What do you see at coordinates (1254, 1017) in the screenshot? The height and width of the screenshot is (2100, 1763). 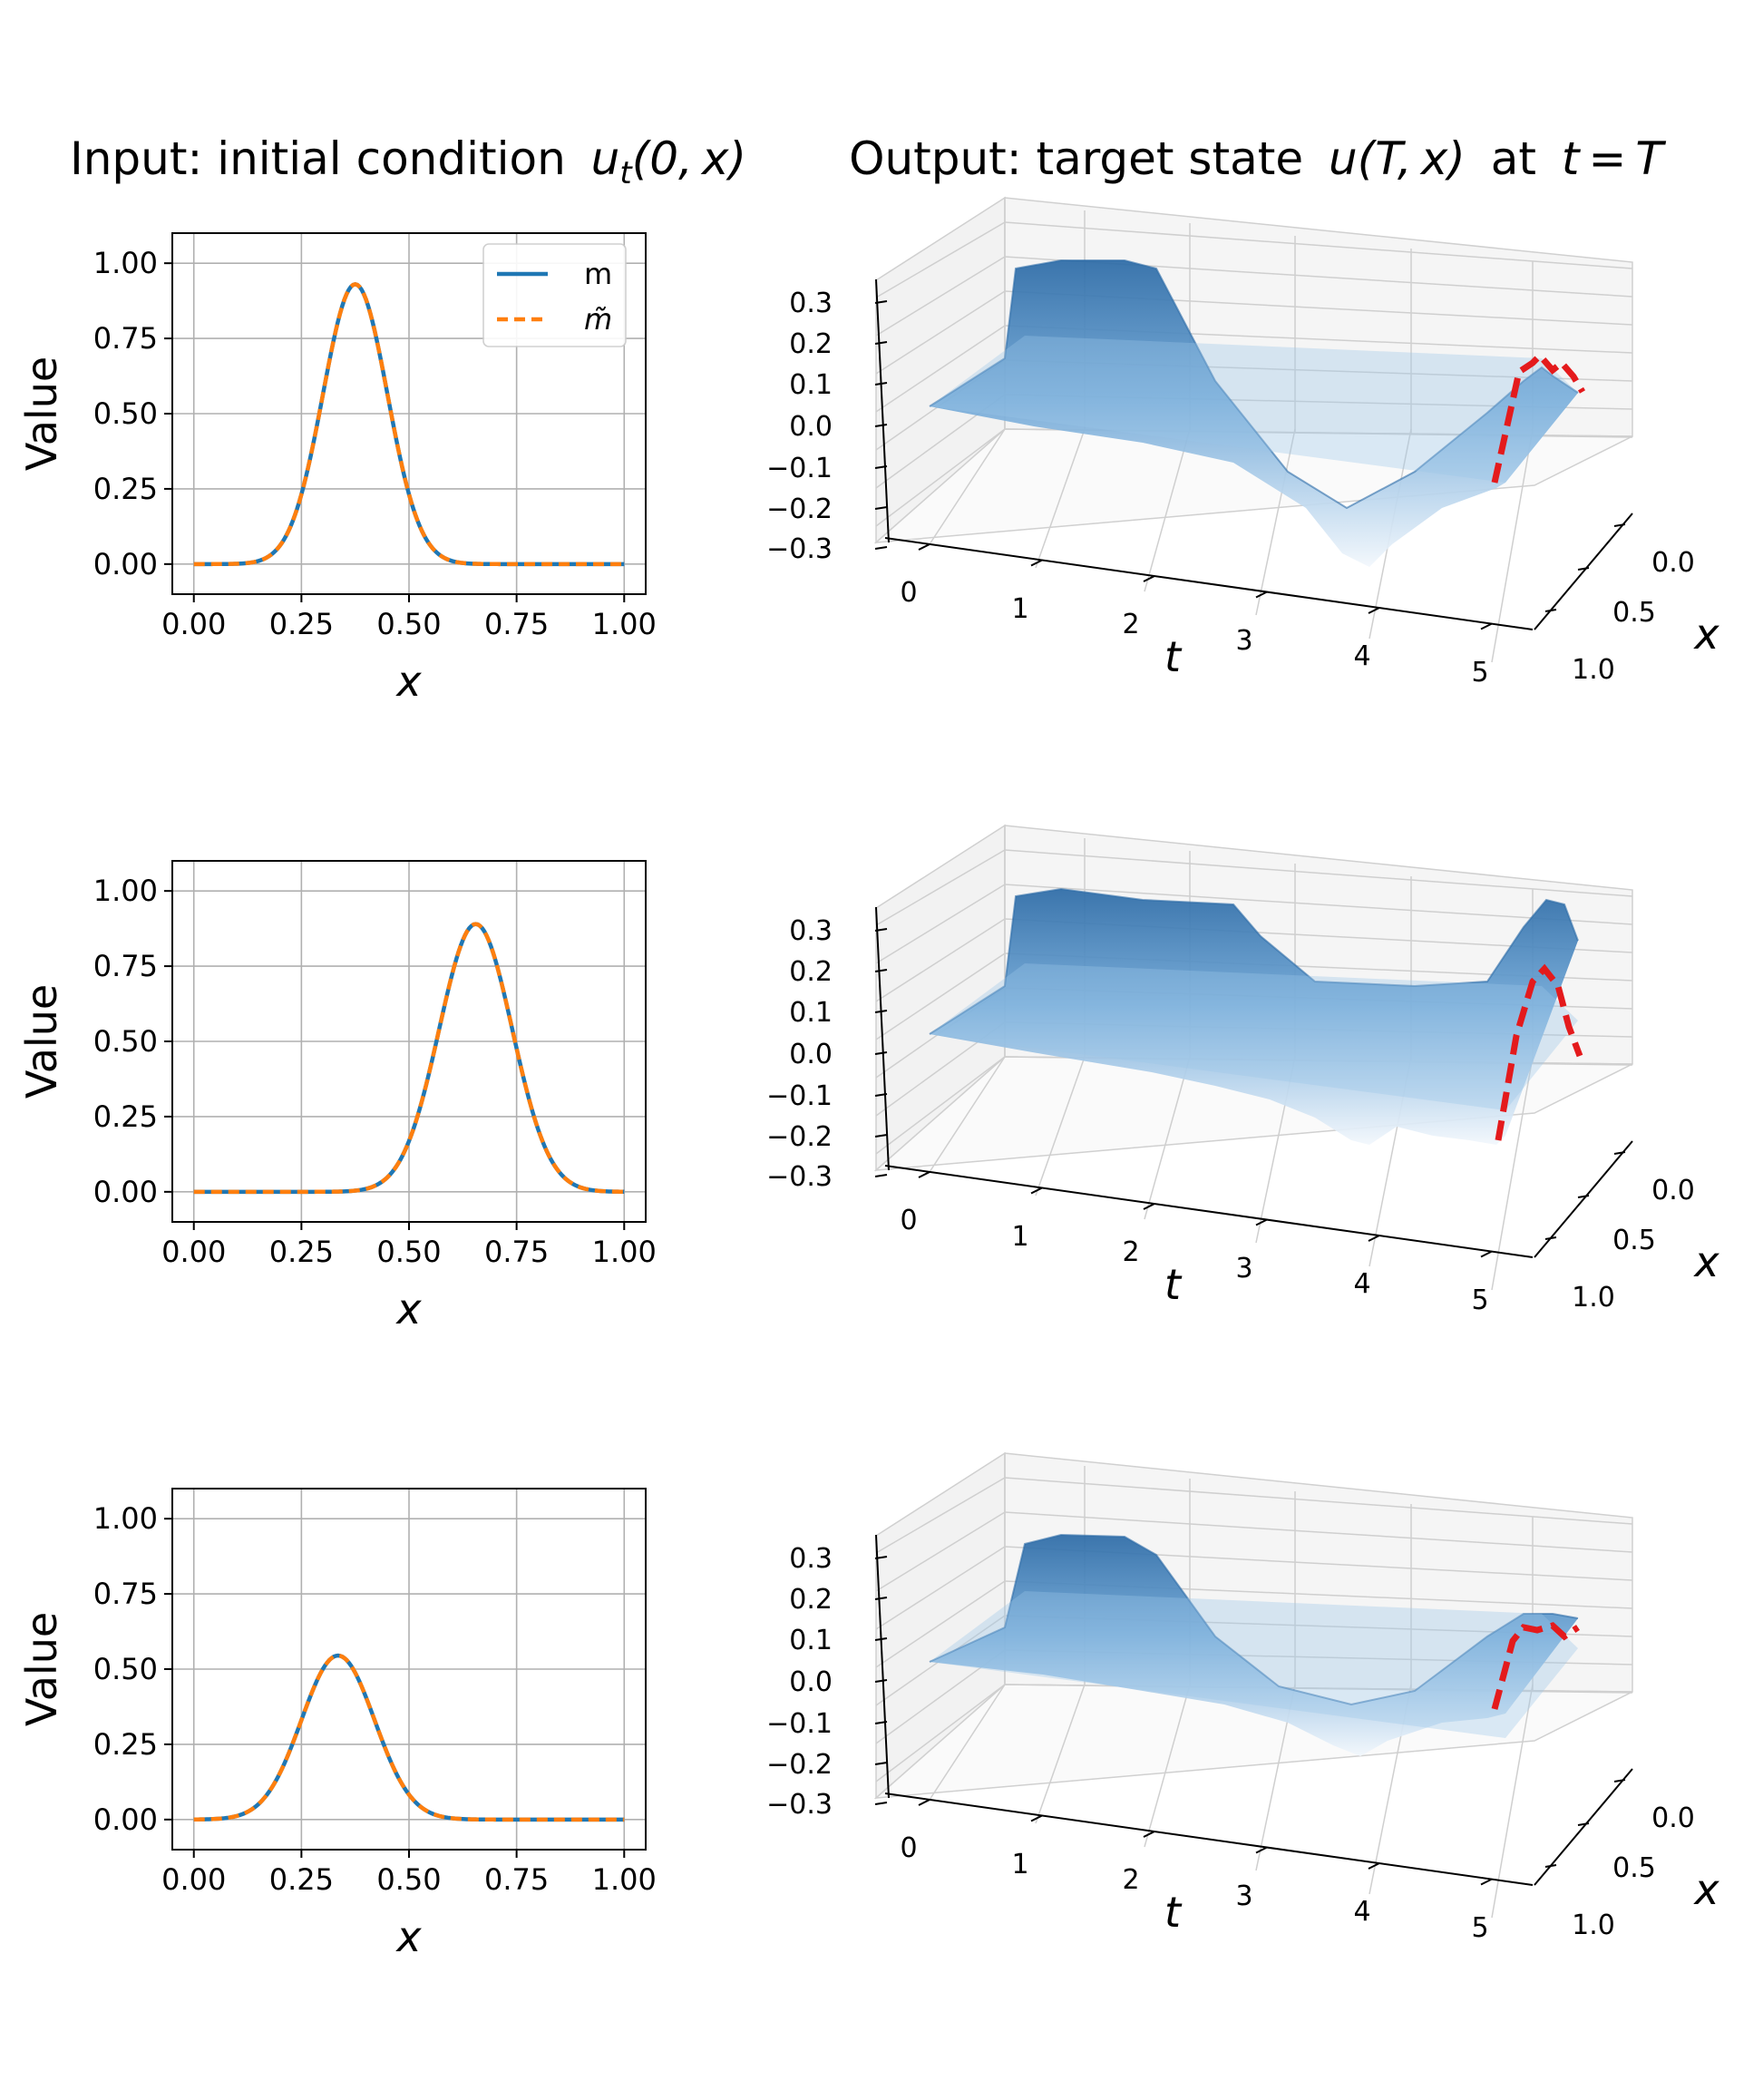 I see `target-surface` at bounding box center [1254, 1017].